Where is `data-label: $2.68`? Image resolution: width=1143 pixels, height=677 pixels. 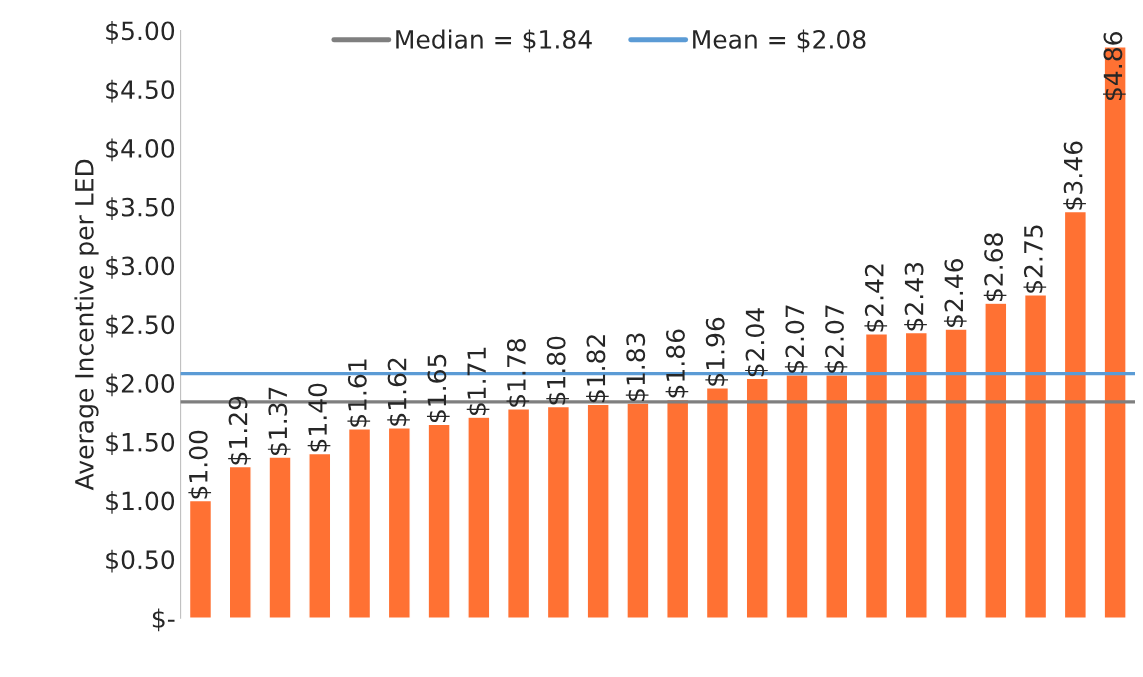 data-label: $2.68 is located at coordinates (995, 267).